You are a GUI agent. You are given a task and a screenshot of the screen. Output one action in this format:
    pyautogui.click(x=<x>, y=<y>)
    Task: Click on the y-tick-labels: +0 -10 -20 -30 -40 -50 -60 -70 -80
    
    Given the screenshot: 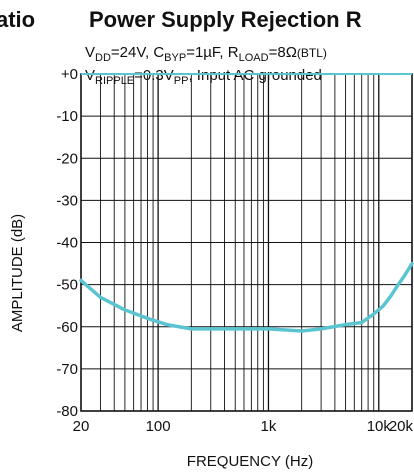 What is the action you would take?
    pyautogui.click(x=67, y=243)
    